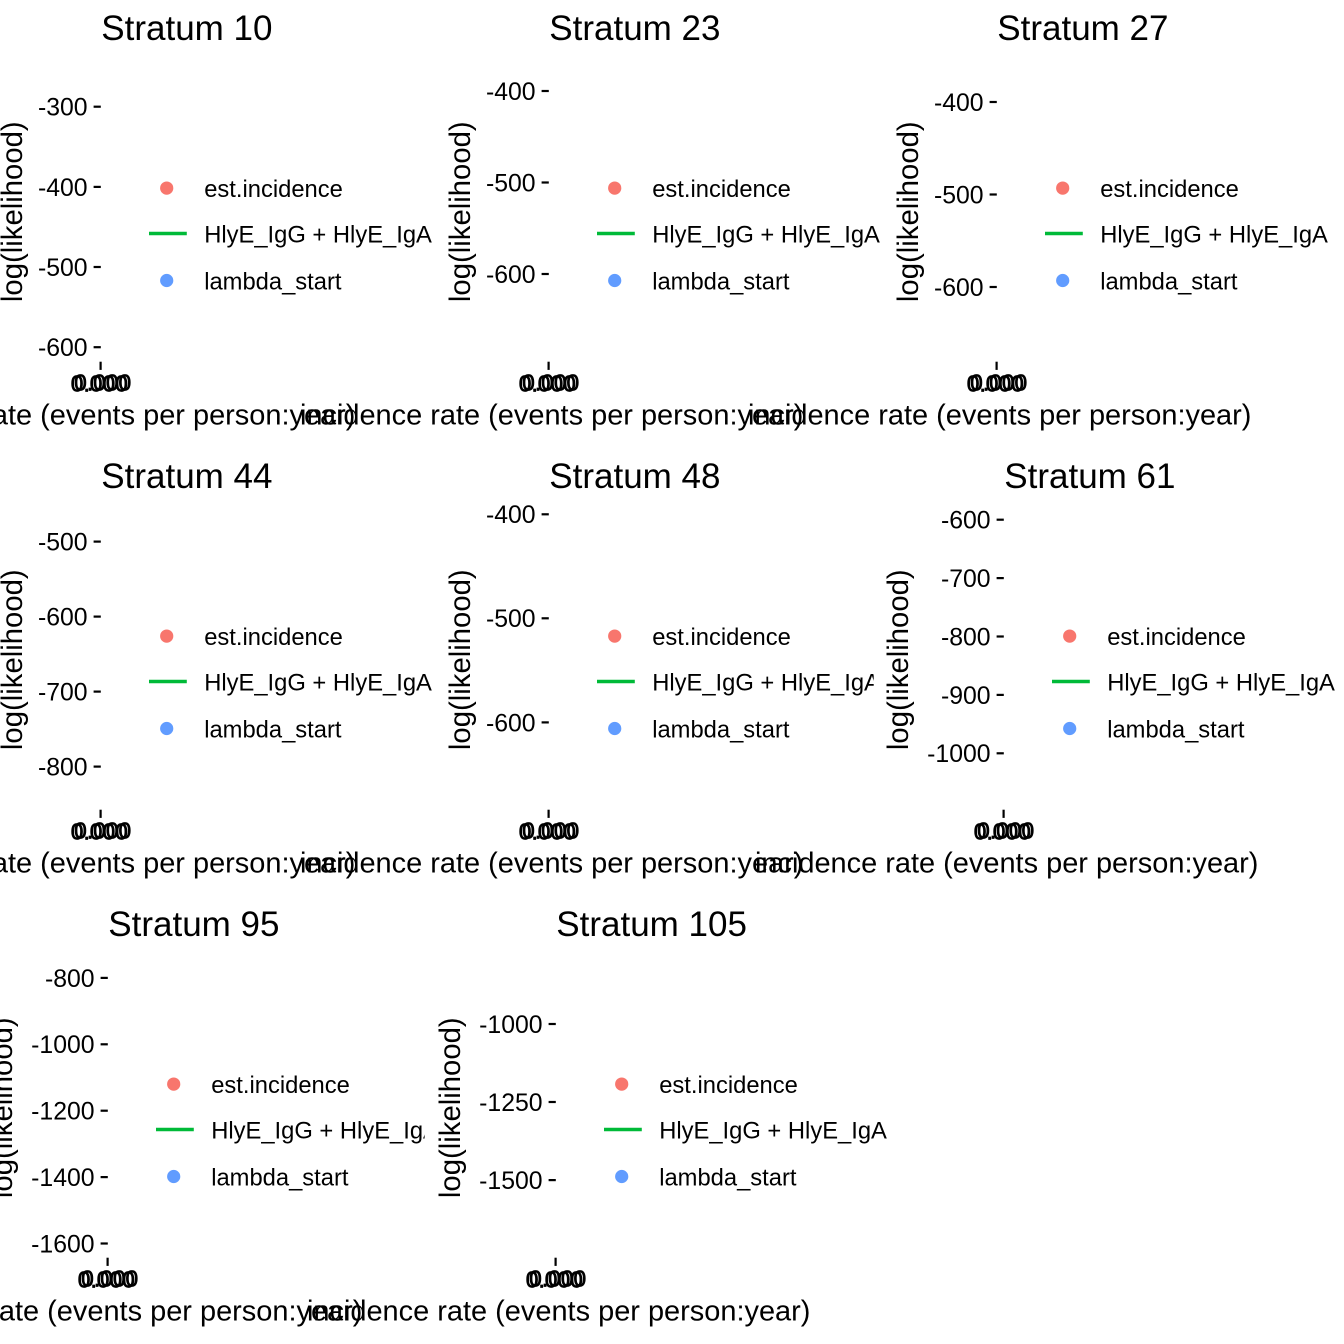 The width and height of the screenshot is (1344, 1344). I want to click on svg-text: -900, so click(966, 696).